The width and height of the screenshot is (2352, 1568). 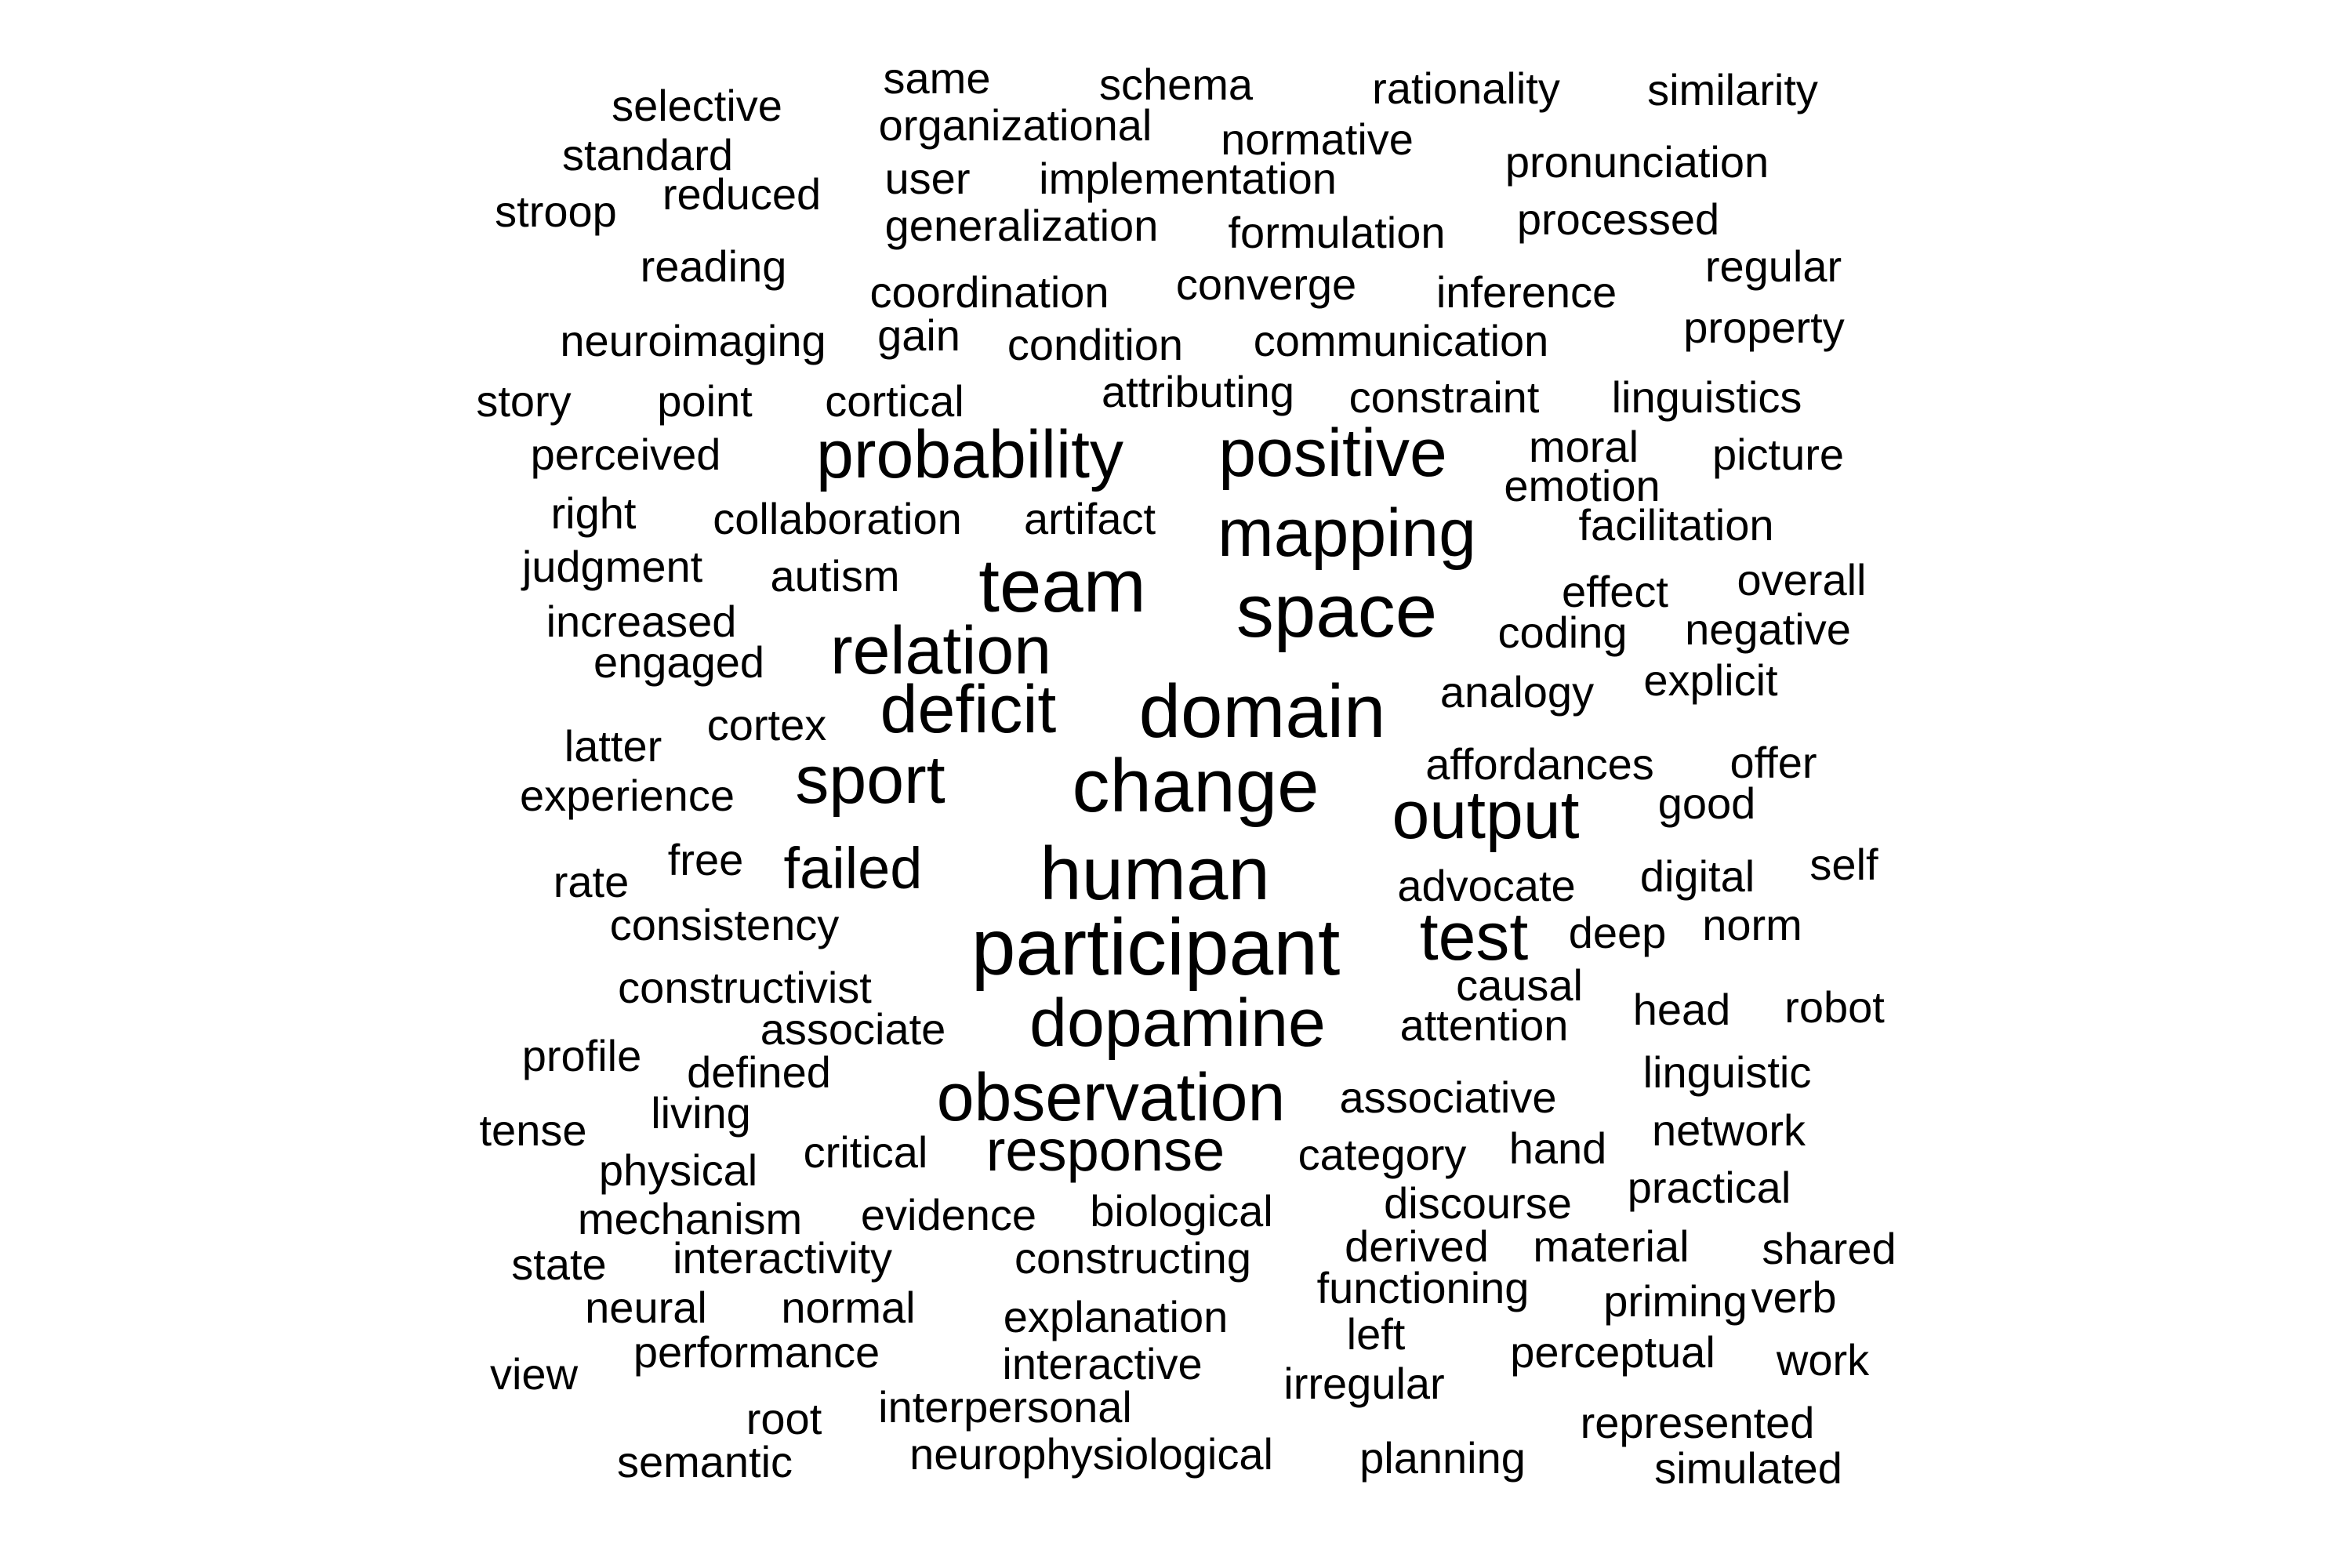 I want to click on word-positive: positive, so click(x=1332, y=453).